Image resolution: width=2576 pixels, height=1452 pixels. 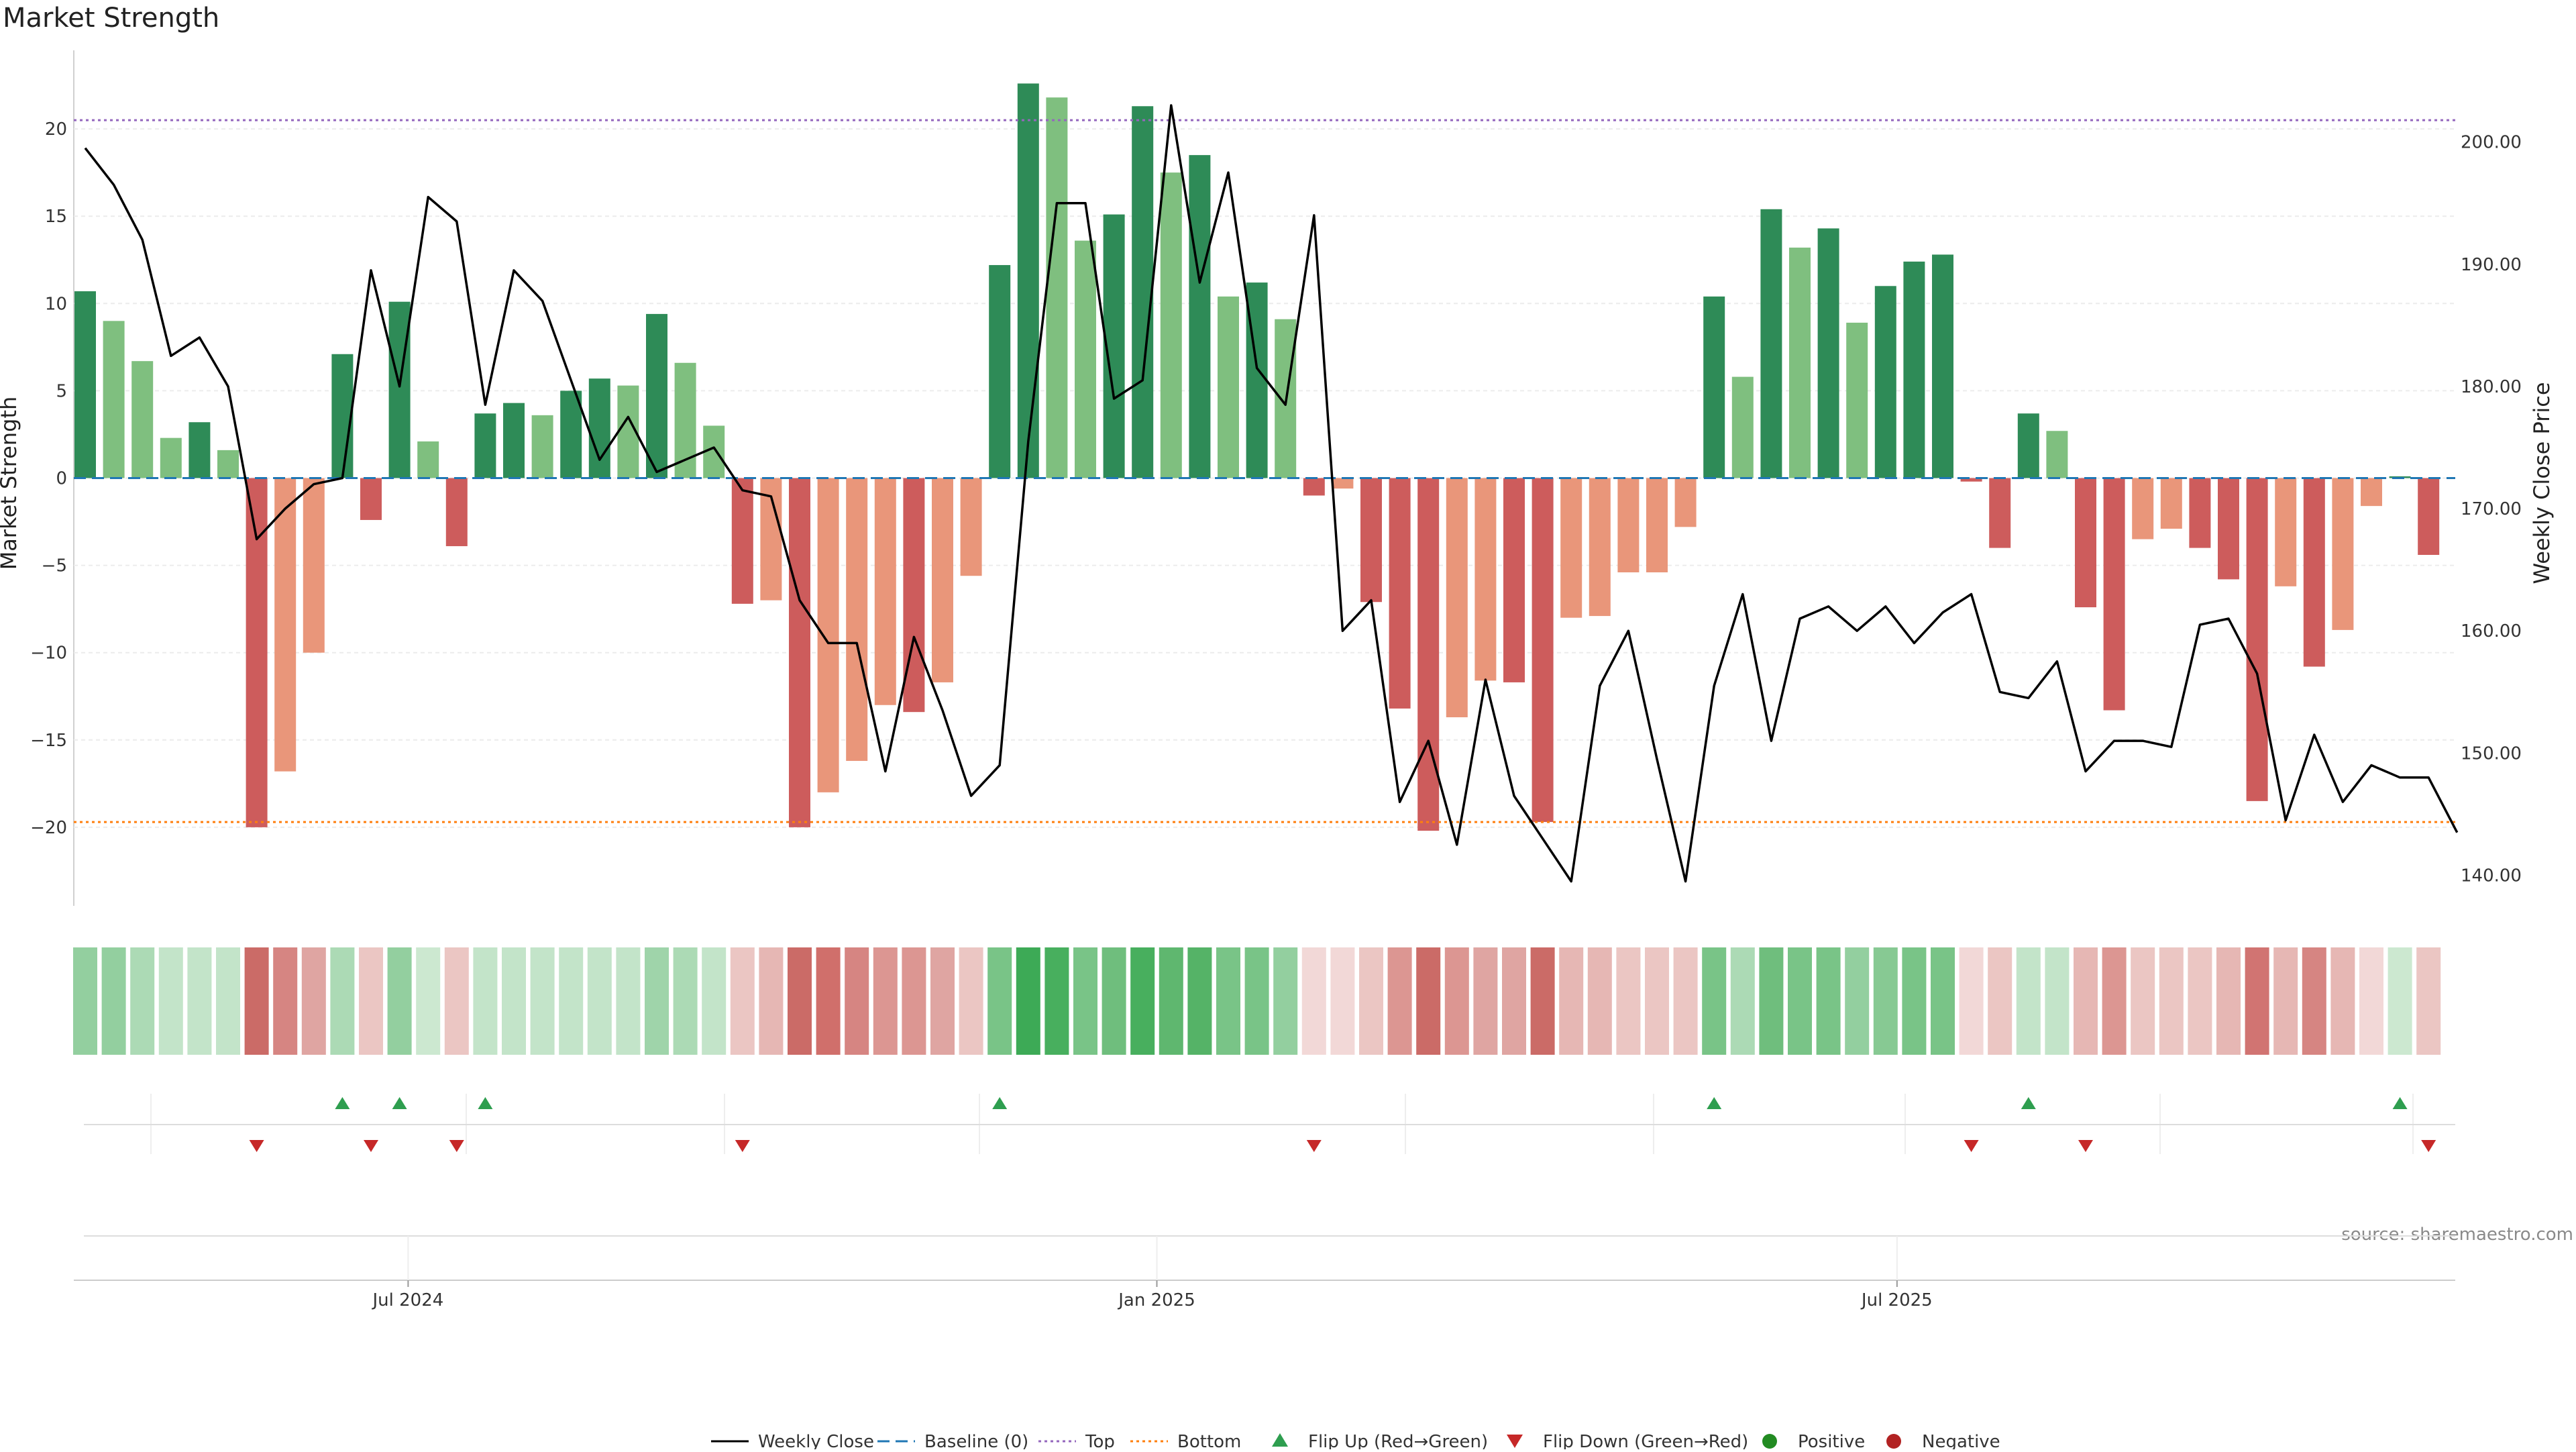 I want to click on left-tick-label: 20, so click(x=56, y=130).